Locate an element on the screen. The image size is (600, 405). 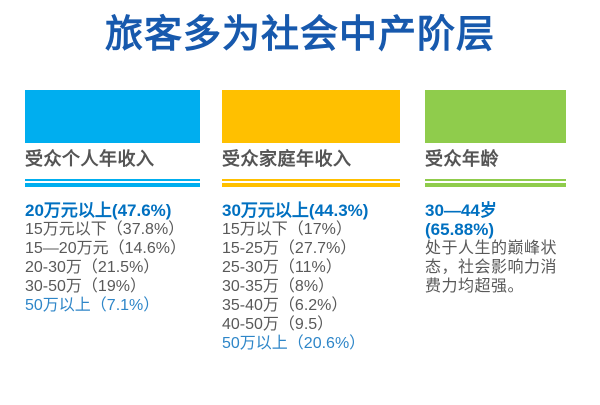
age-range: 30—44岁 is located at coordinates (461, 210).